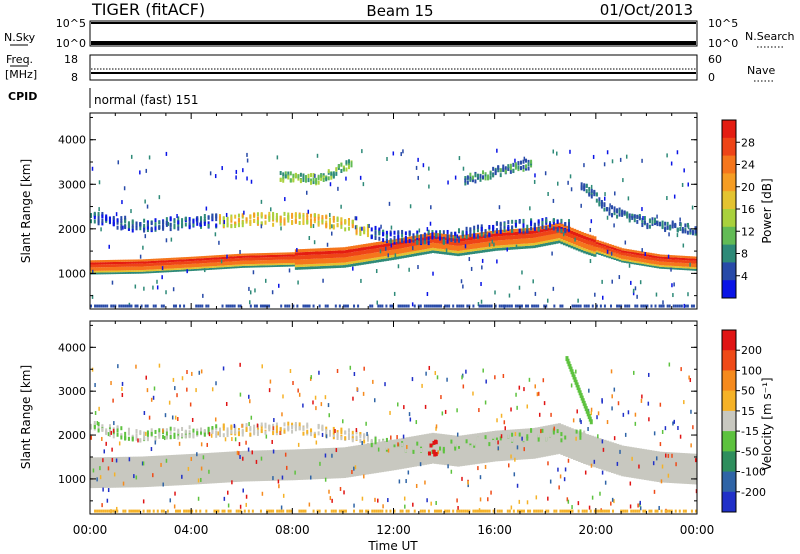 The width and height of the screenshot is (800, 554). I want to click on colorbar-swatch, so click(729, 289).